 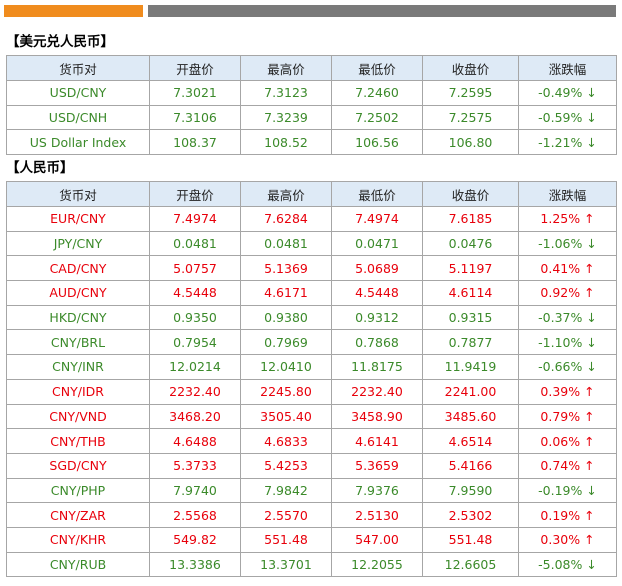 What do you see at coordinates (311, 194) in the screenshot?
I see `table-header-row: 货币对 开盘价 最高价 最低价 收盘价 涨跌幅` at bounding box center [311, 194].